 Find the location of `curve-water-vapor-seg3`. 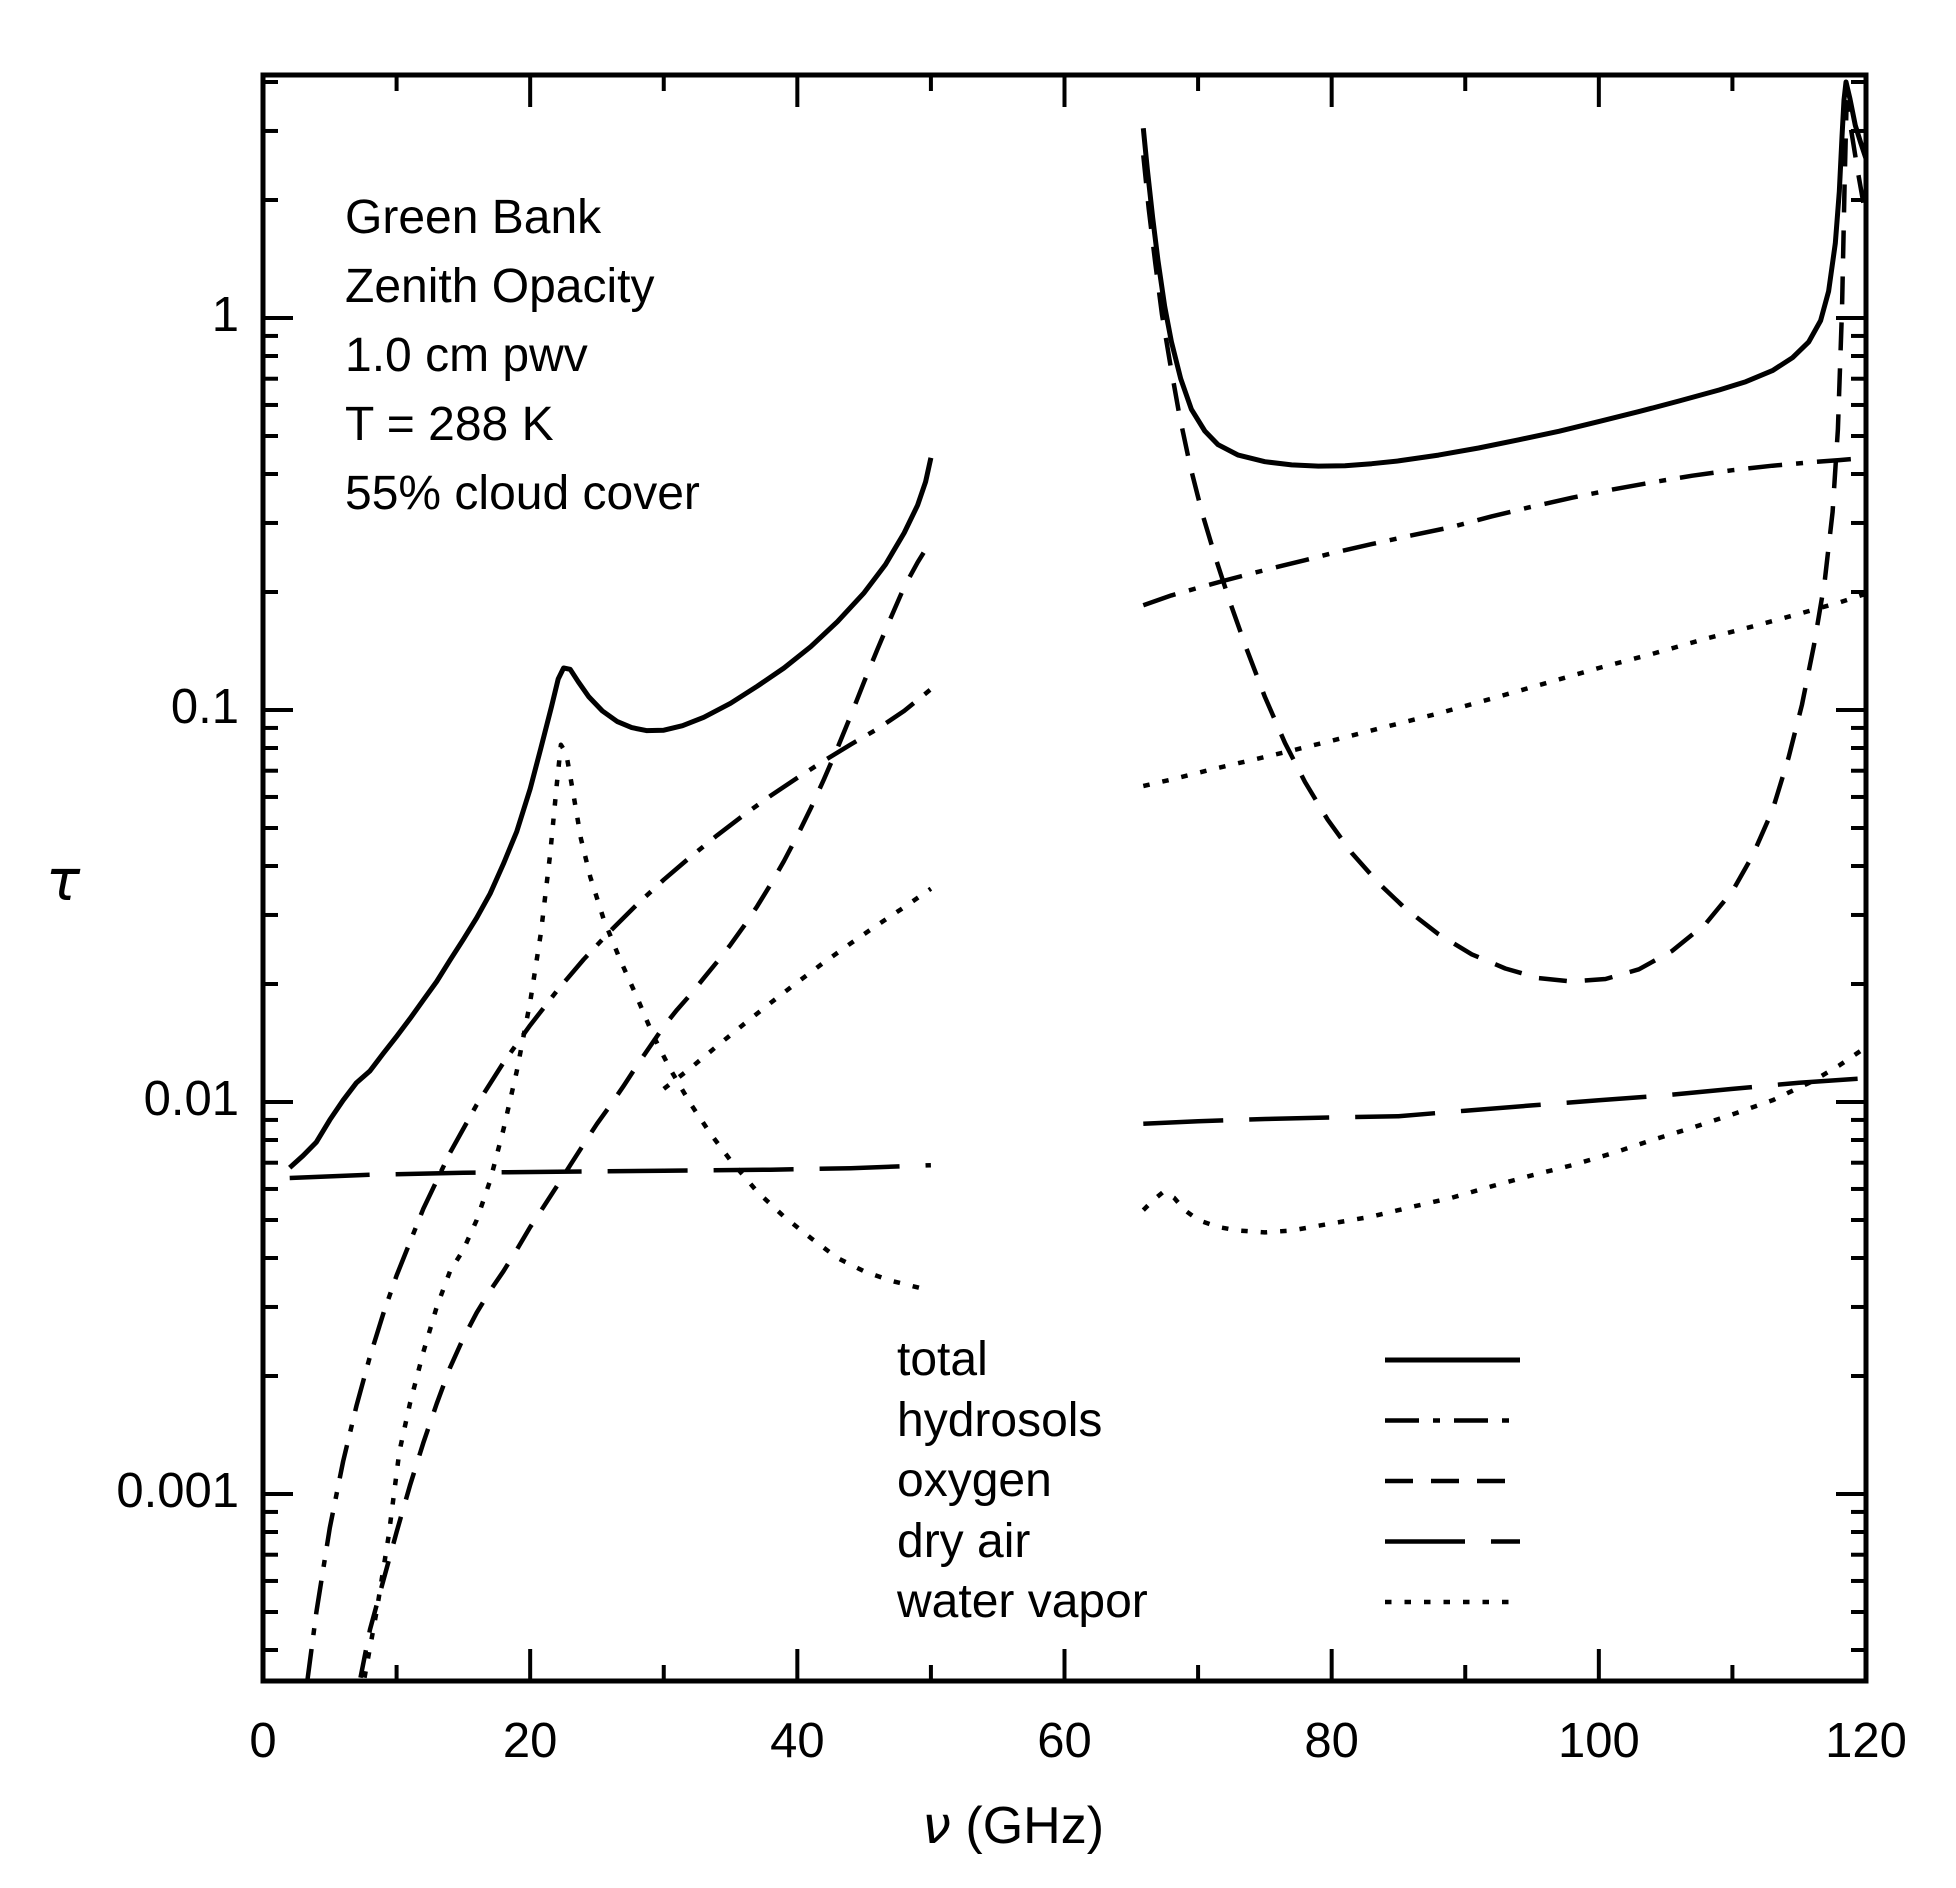

curve-water-vapor-seg3 is located at coordinates (1503, 1140).